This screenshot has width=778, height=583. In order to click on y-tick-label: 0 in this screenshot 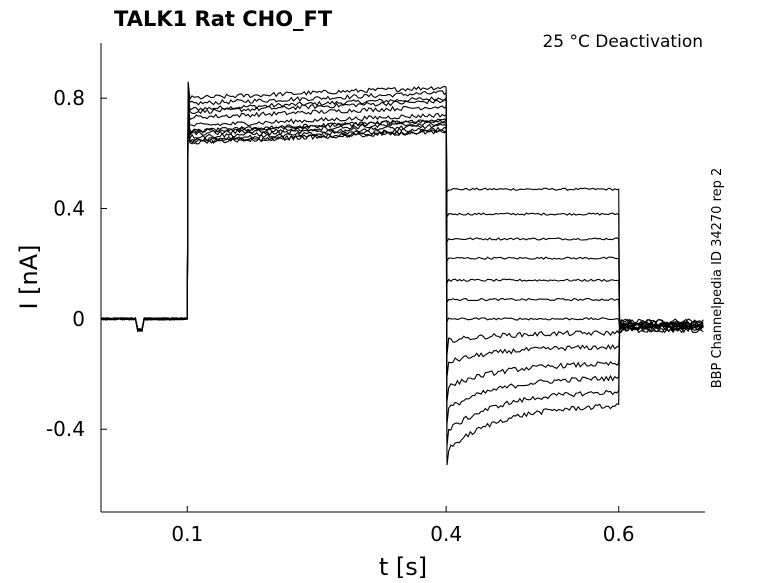, I will do `click(78, 319)`.